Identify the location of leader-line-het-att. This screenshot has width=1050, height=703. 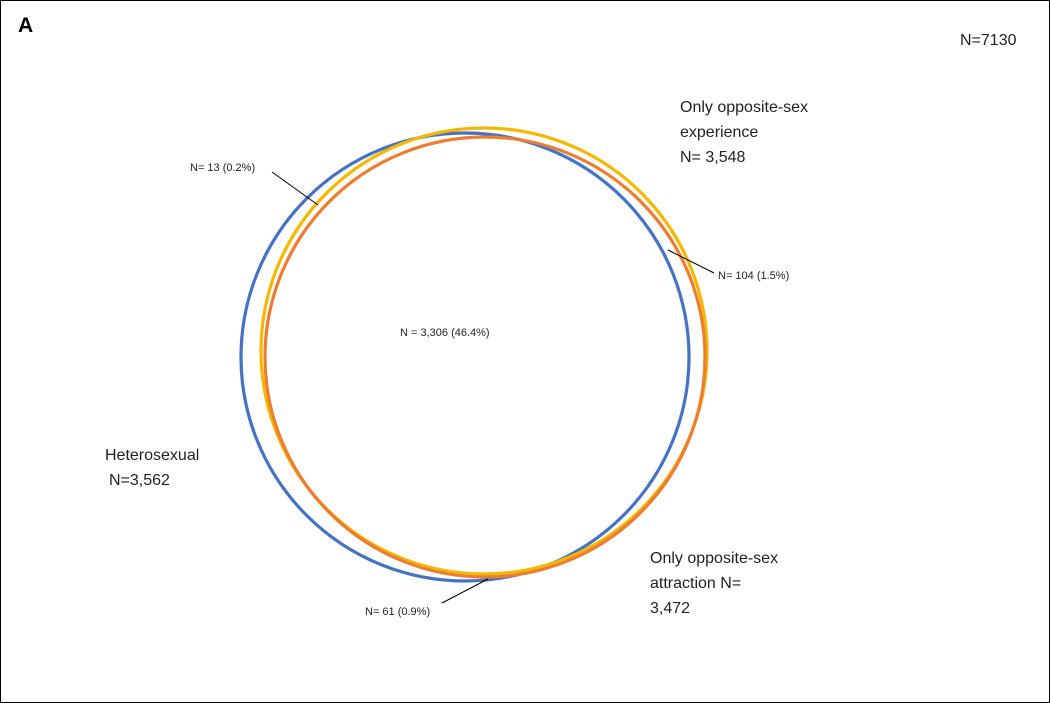
(465, 591).